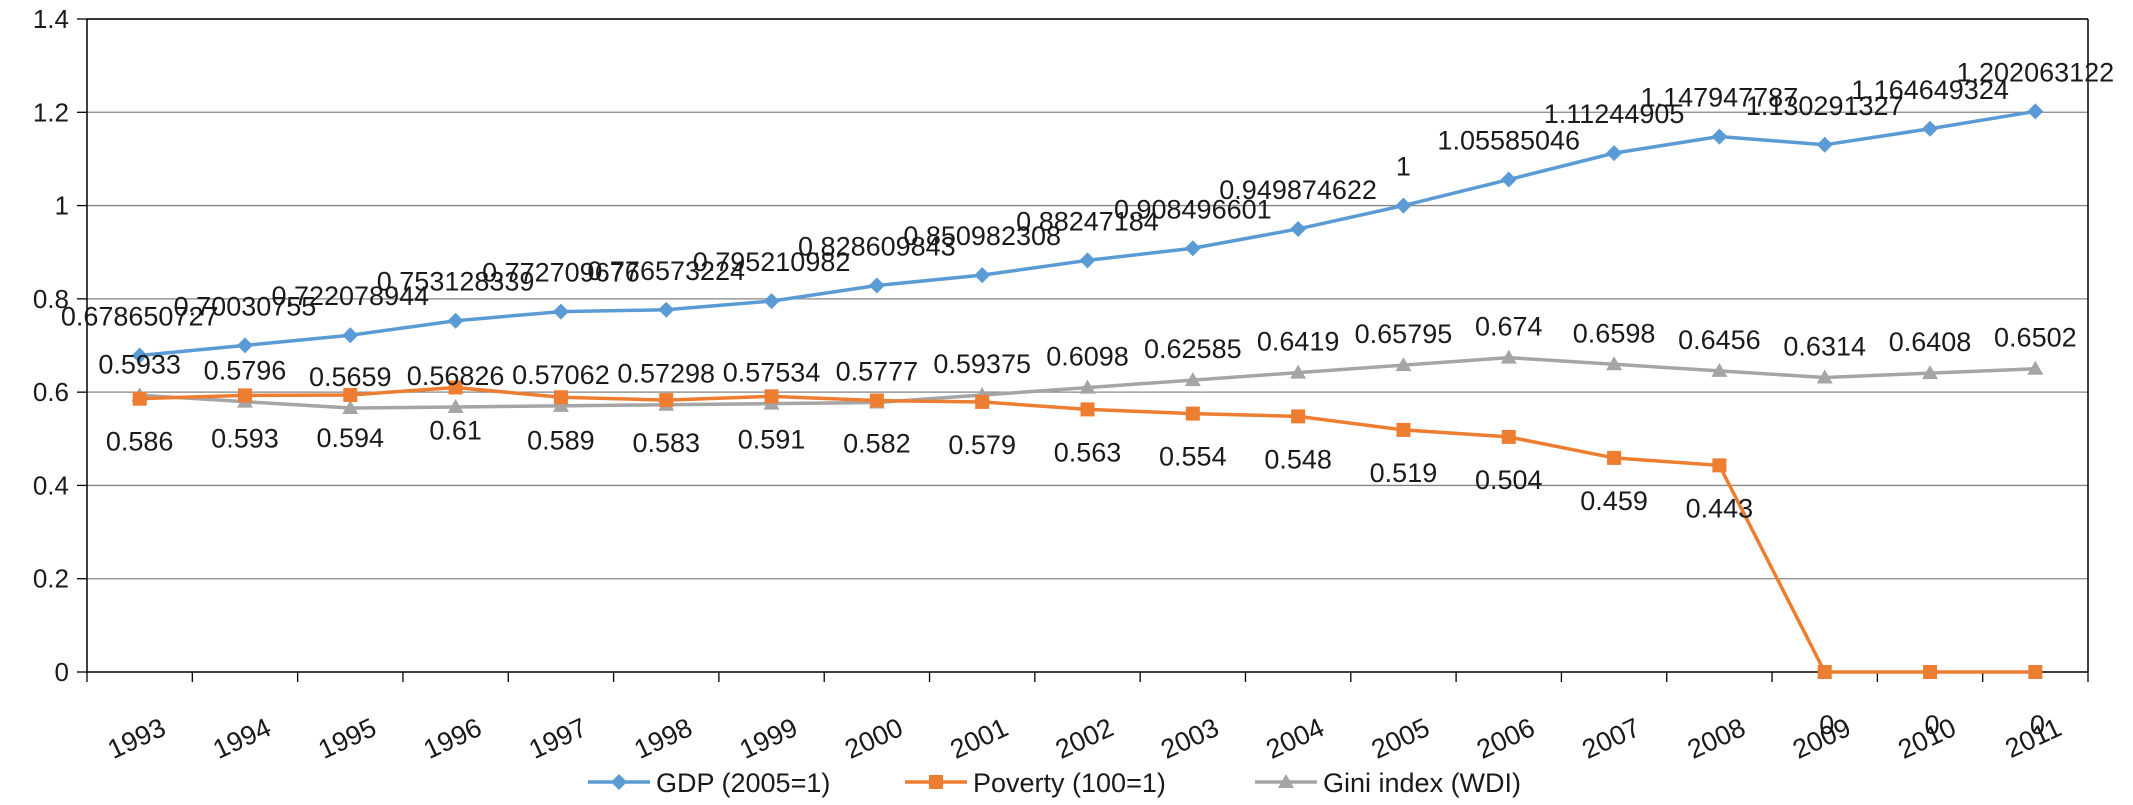 The image size is (2133, 805). What do you see at coordinates (350, 296) in the screenshot?
I see `data-label: 0.722078944` at bounding box center [350, 296].